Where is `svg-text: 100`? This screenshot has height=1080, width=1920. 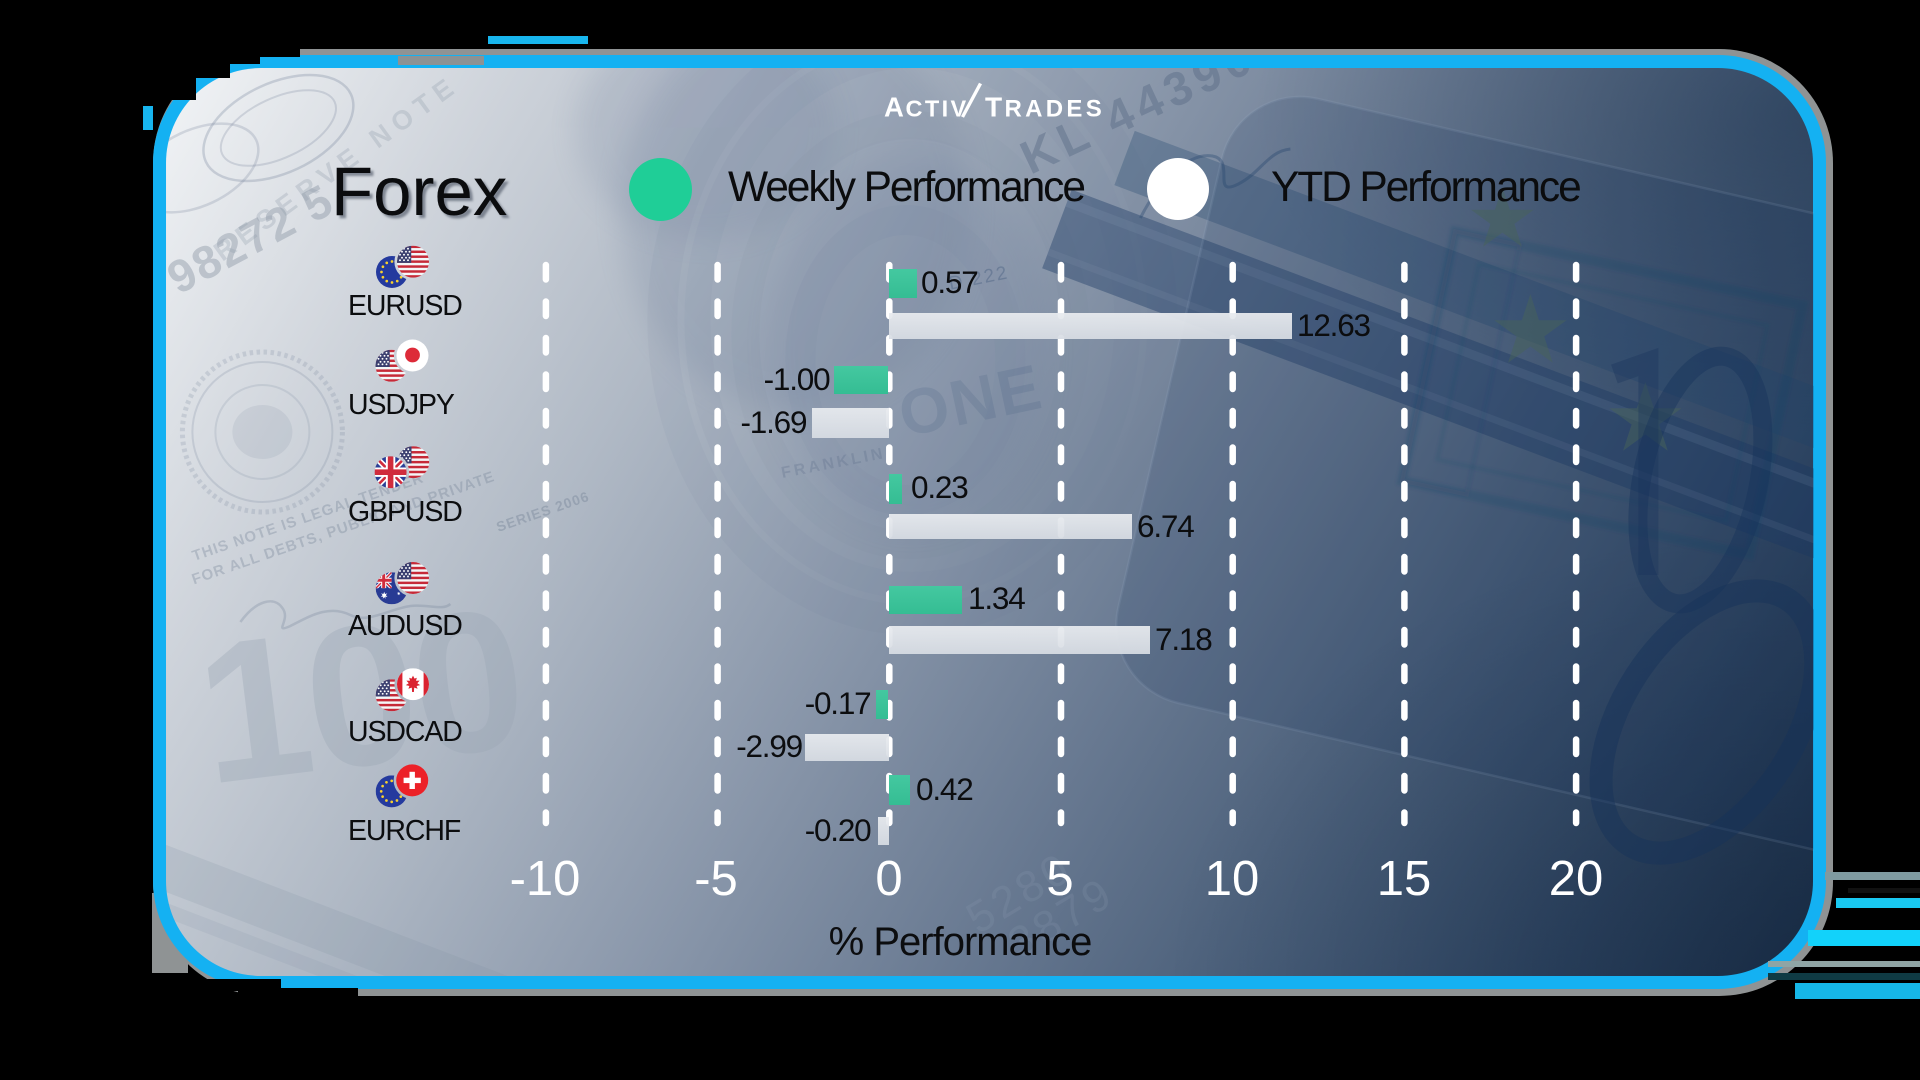 svg-text: 100 is located at coordinates (359, 696).